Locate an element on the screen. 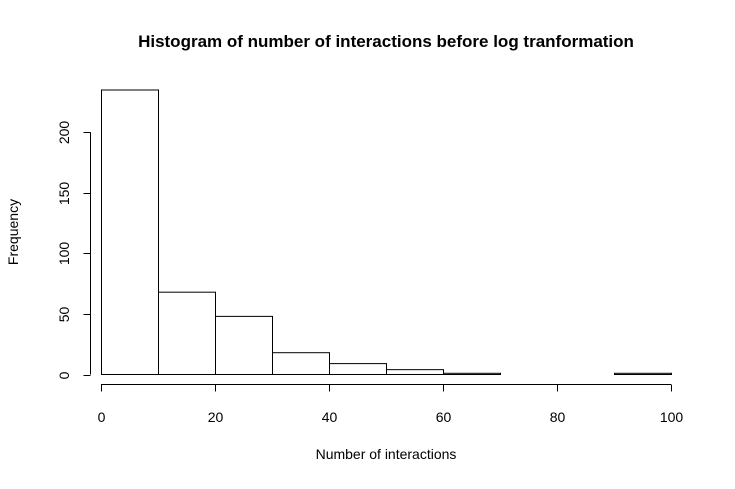  x-tick-label-20: 20 is located at coordinates (216, 417).